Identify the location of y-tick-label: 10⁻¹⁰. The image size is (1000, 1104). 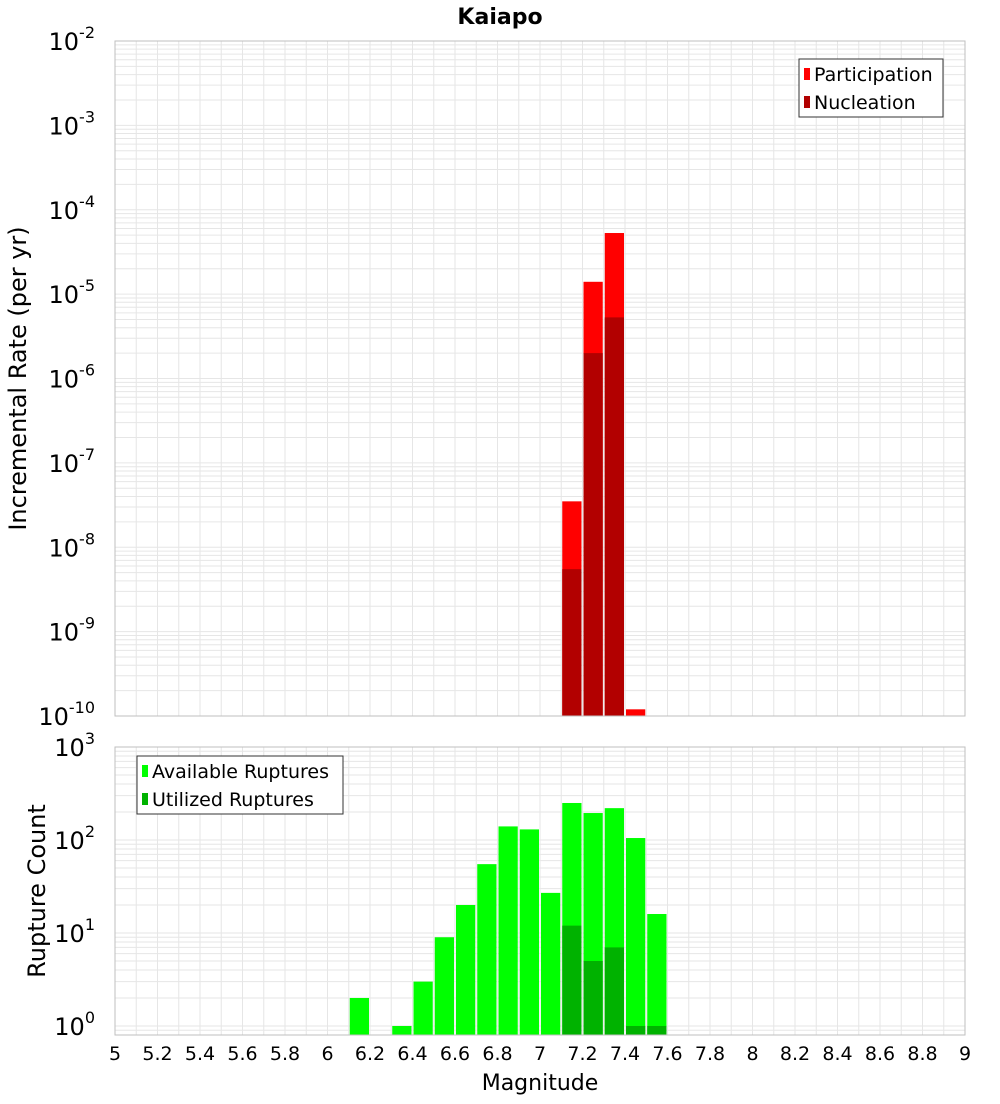
(66, 714).